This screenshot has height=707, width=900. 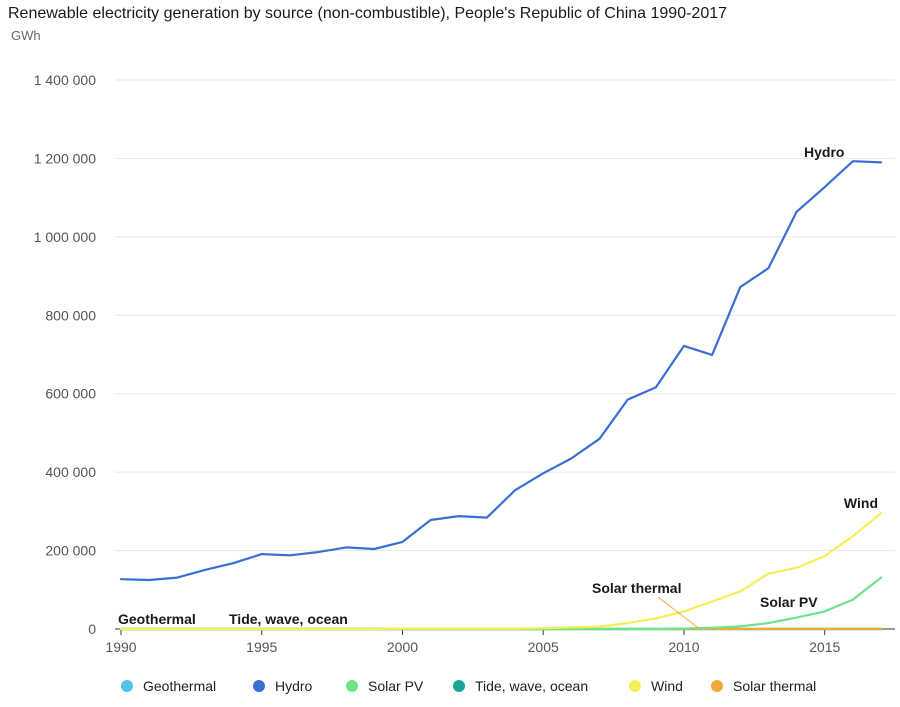 I want to click on legend-item: Wind, so click(x=656, y=686).